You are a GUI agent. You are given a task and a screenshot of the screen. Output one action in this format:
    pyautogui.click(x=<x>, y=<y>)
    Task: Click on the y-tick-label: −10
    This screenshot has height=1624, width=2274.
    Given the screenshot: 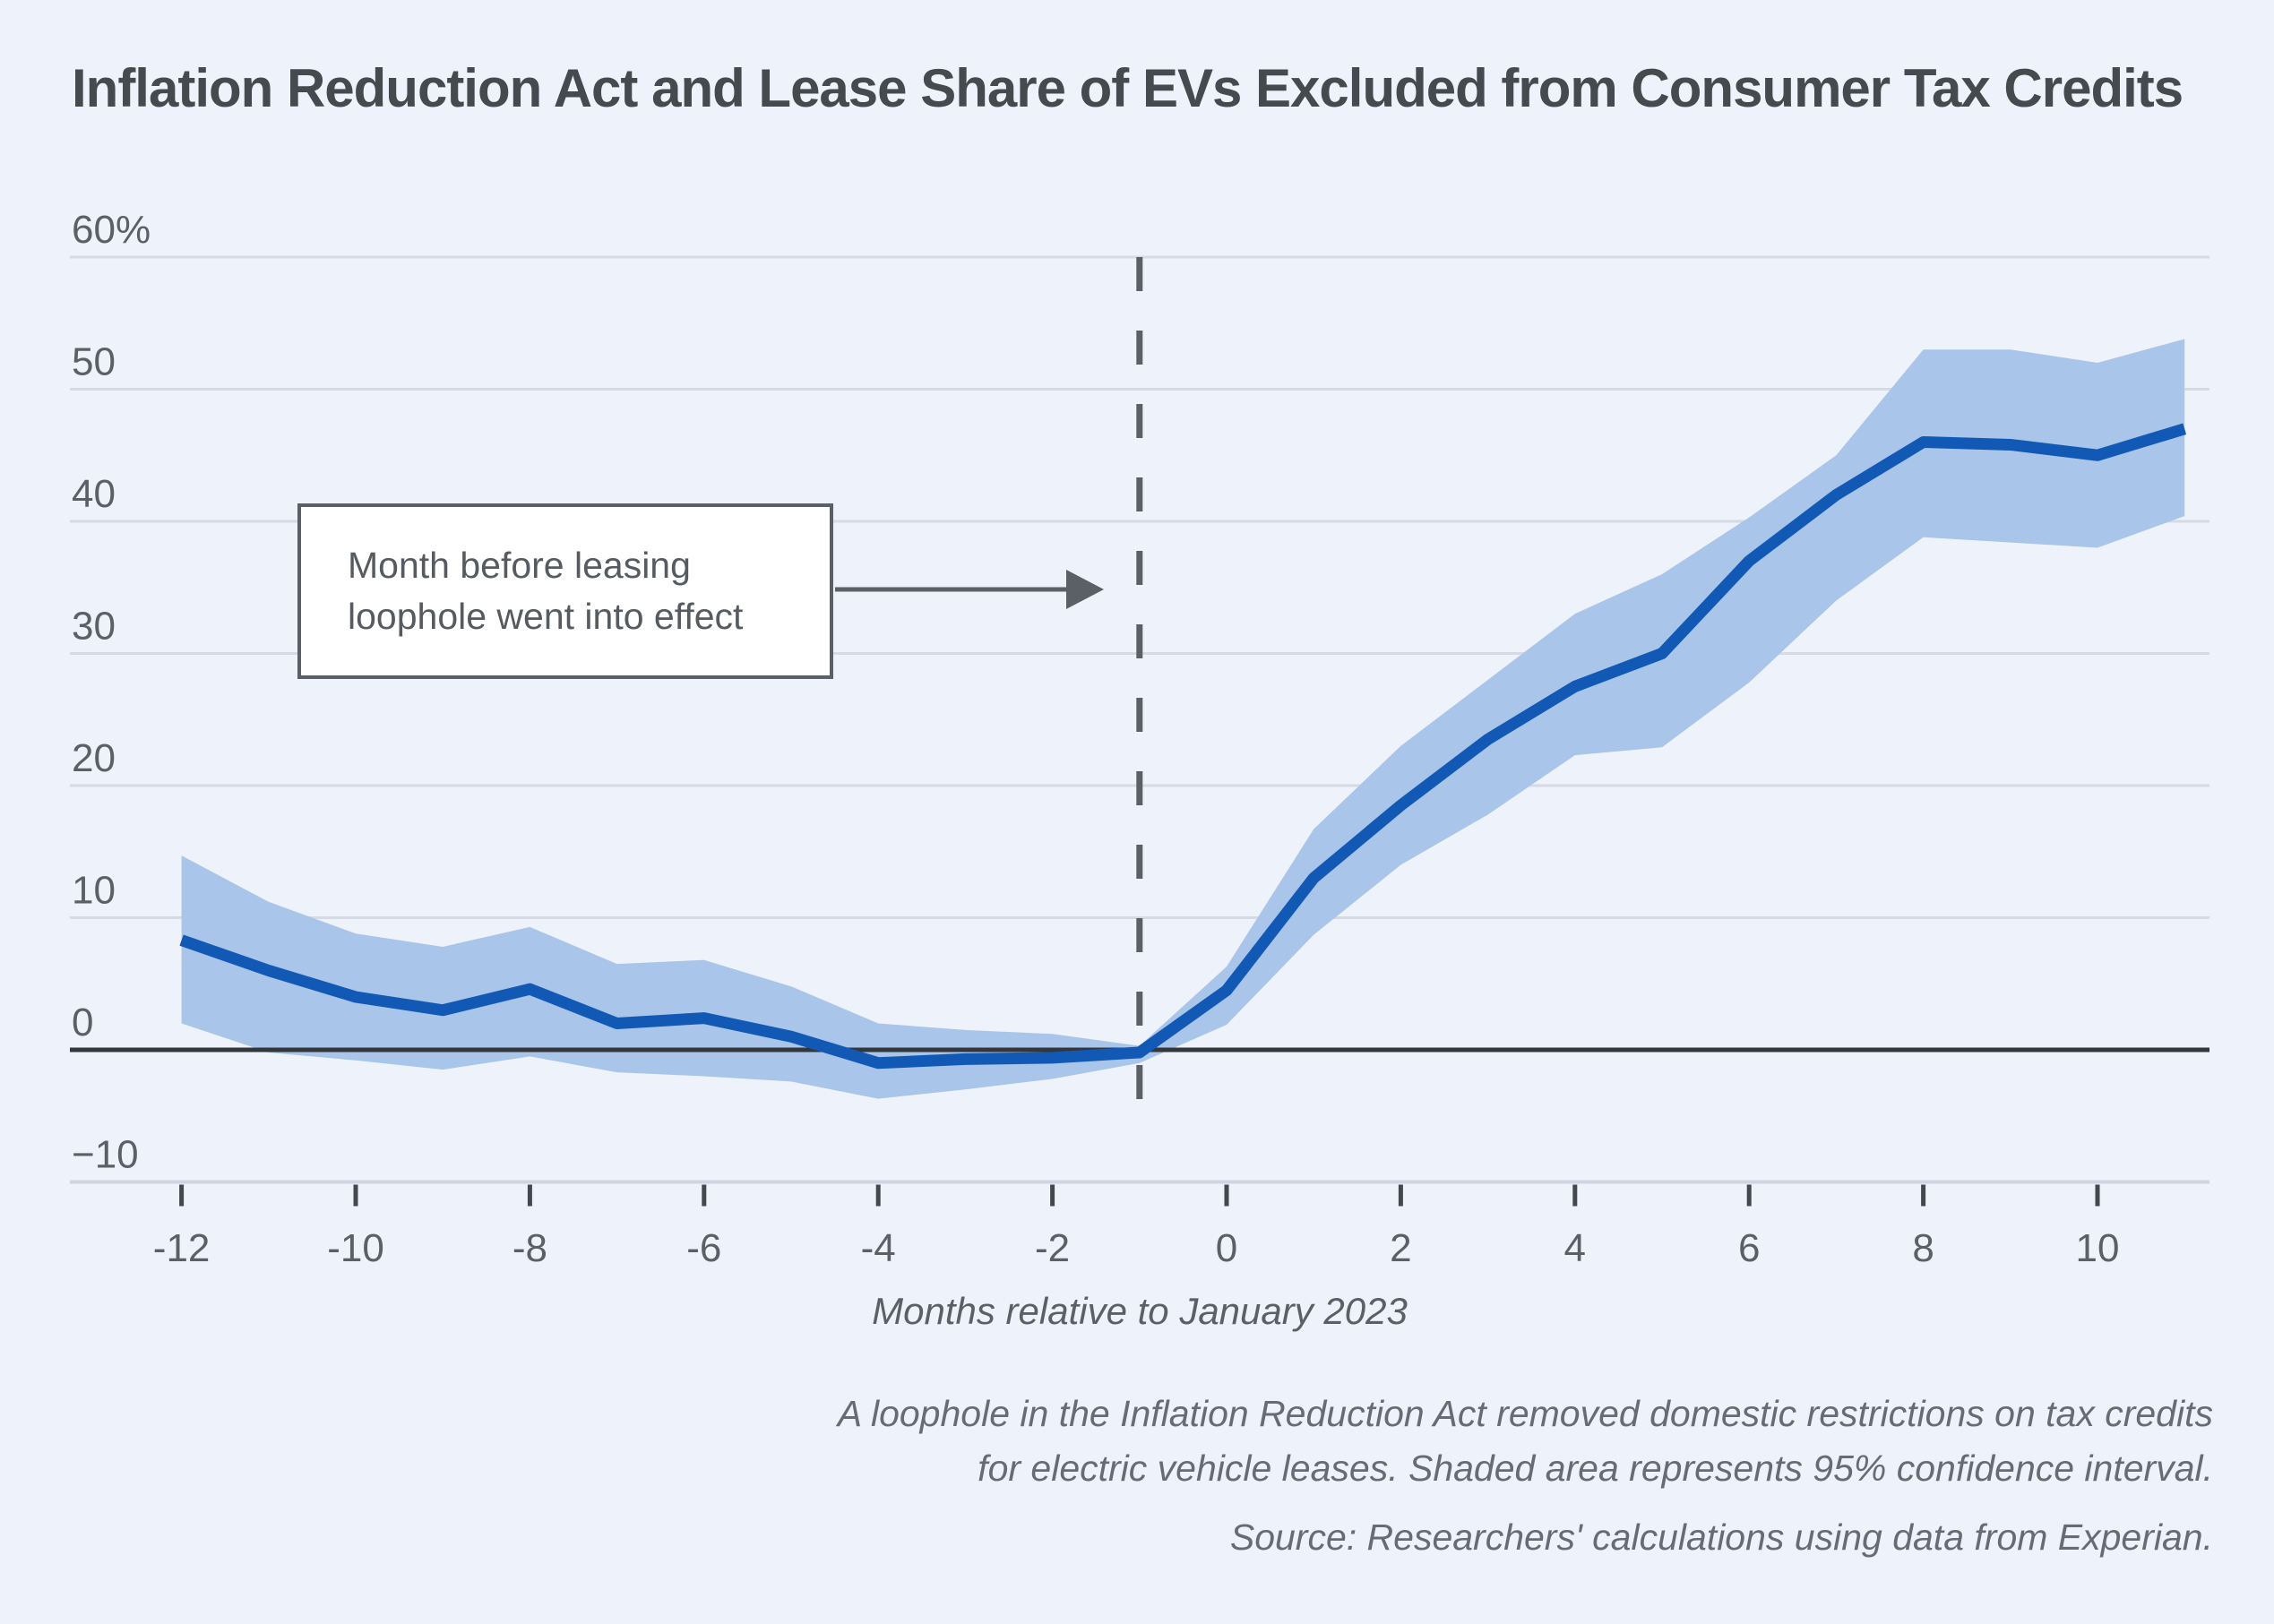 What is the action you would take?
    pyautogui.click(x=105, y=1155)
    